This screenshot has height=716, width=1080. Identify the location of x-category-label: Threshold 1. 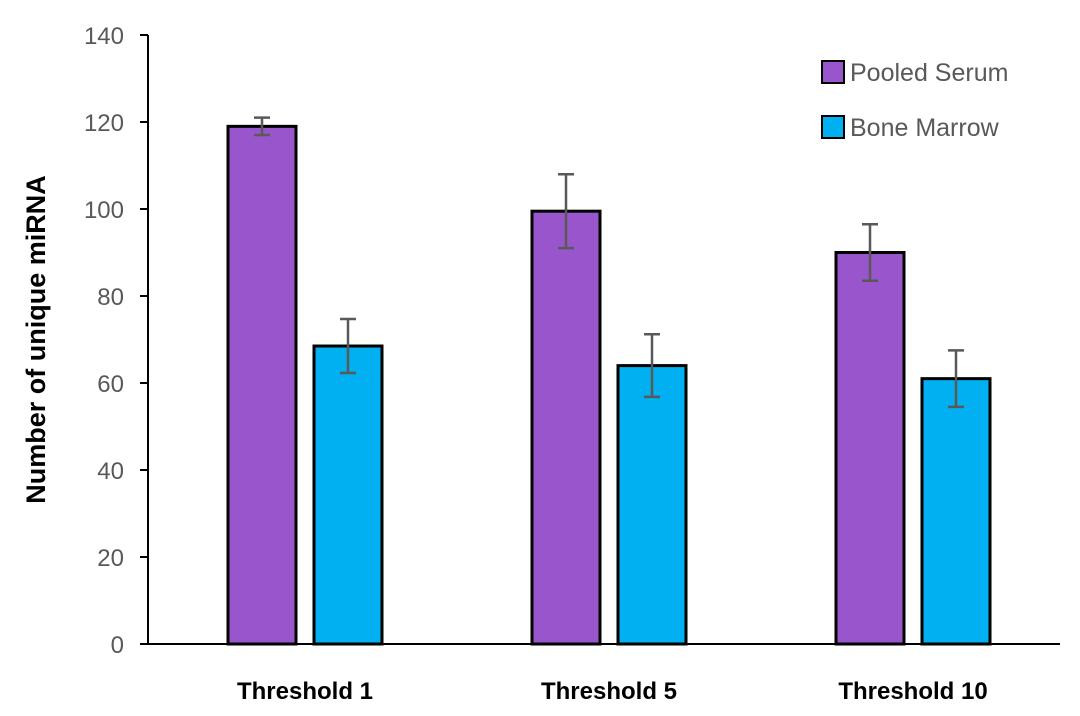
(305, 691).